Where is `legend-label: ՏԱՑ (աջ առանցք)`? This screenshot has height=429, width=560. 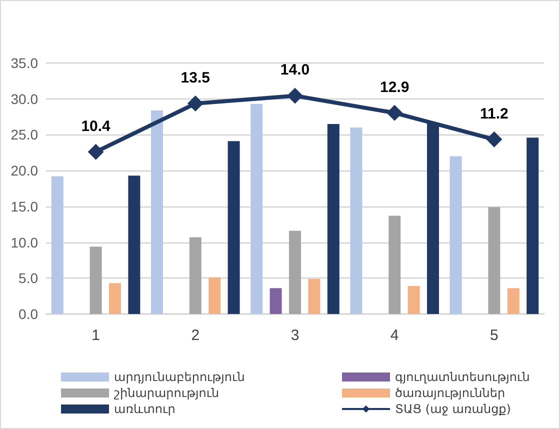 legend-label: ՏԱՑ (աջ առանցք) is located at coordinates (453, 409).